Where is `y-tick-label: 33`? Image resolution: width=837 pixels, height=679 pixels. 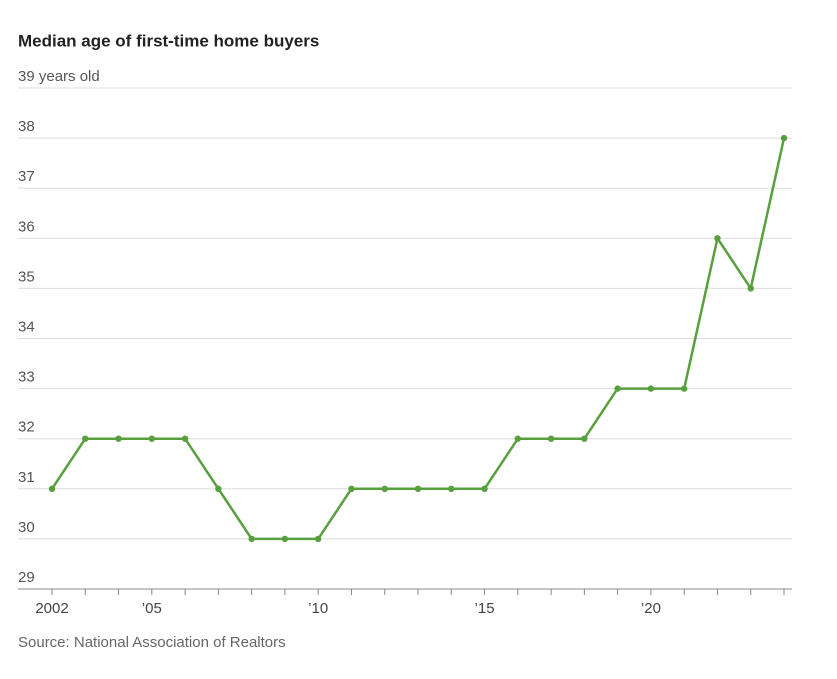
y-tick-label: 33 is located at coordinates (26, 377).